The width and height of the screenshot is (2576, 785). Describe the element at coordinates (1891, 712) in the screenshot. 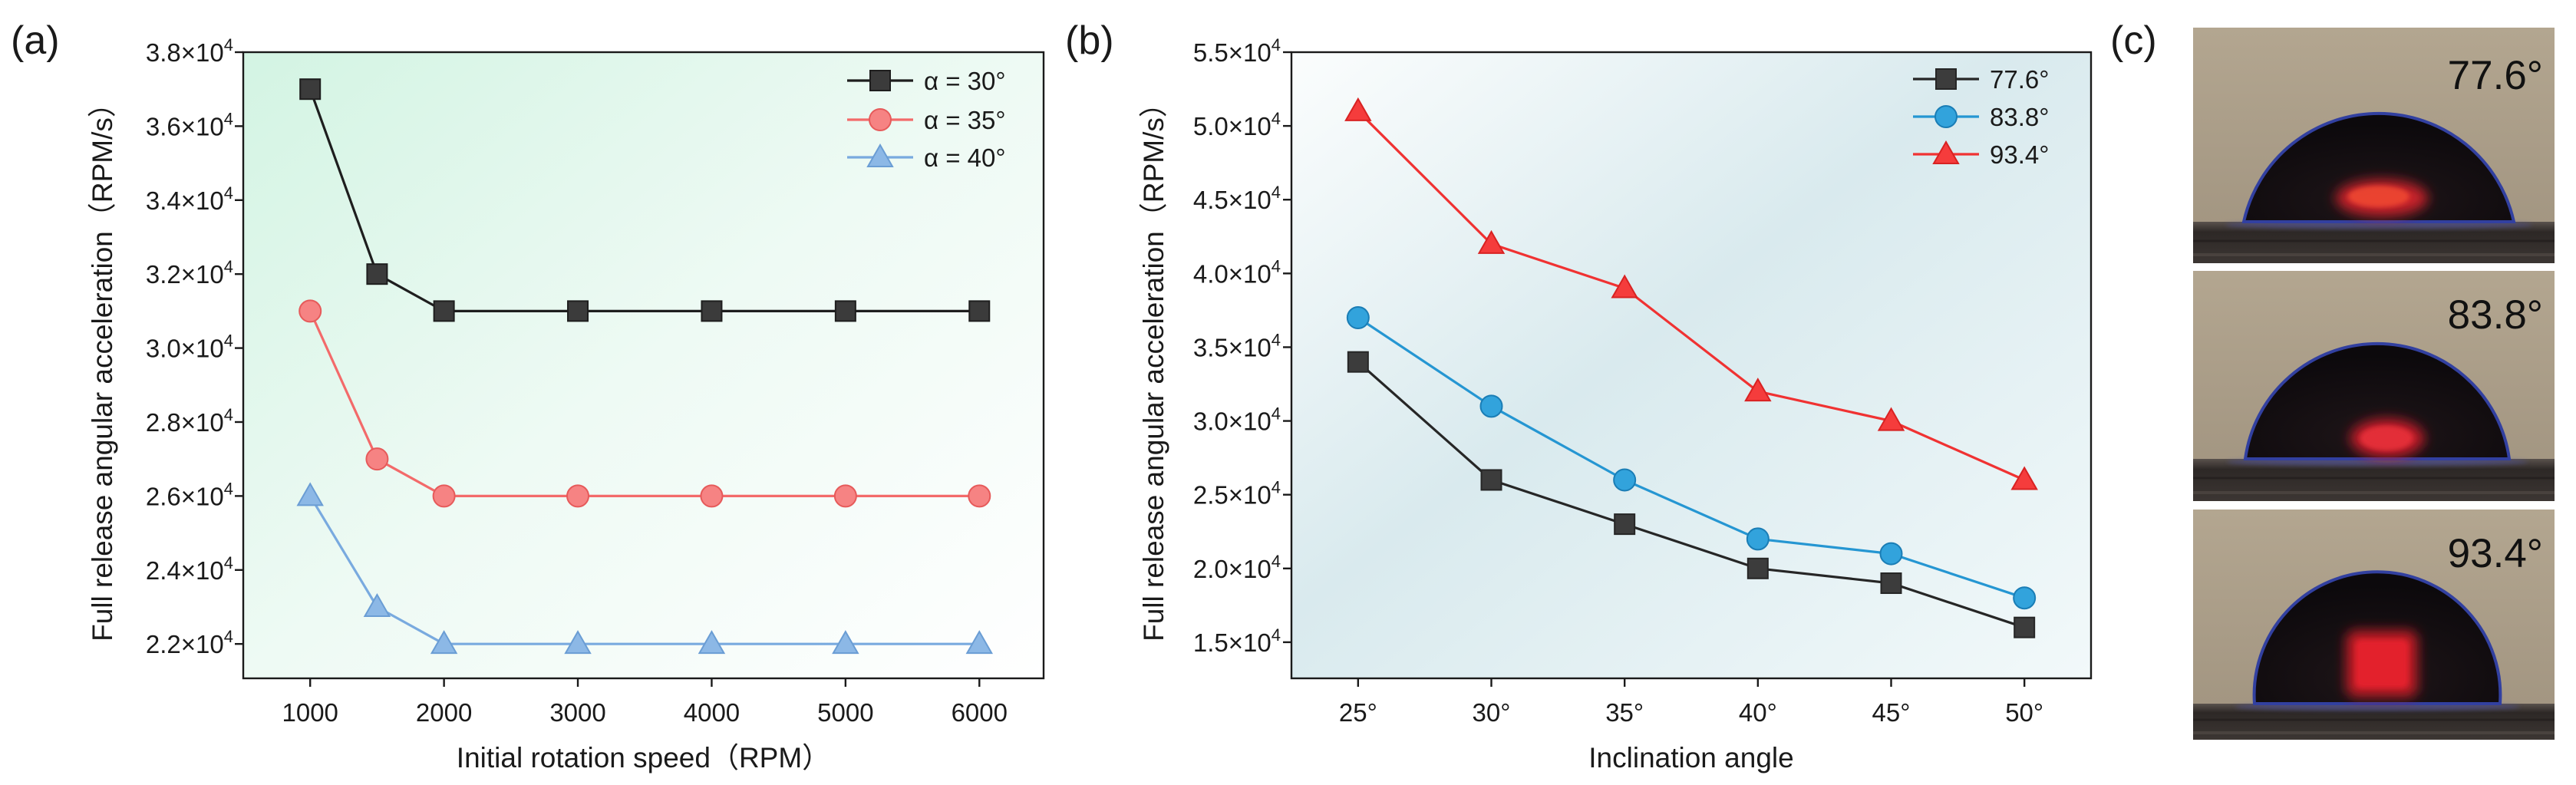

I see `x-tick-label: 45°` at that location.